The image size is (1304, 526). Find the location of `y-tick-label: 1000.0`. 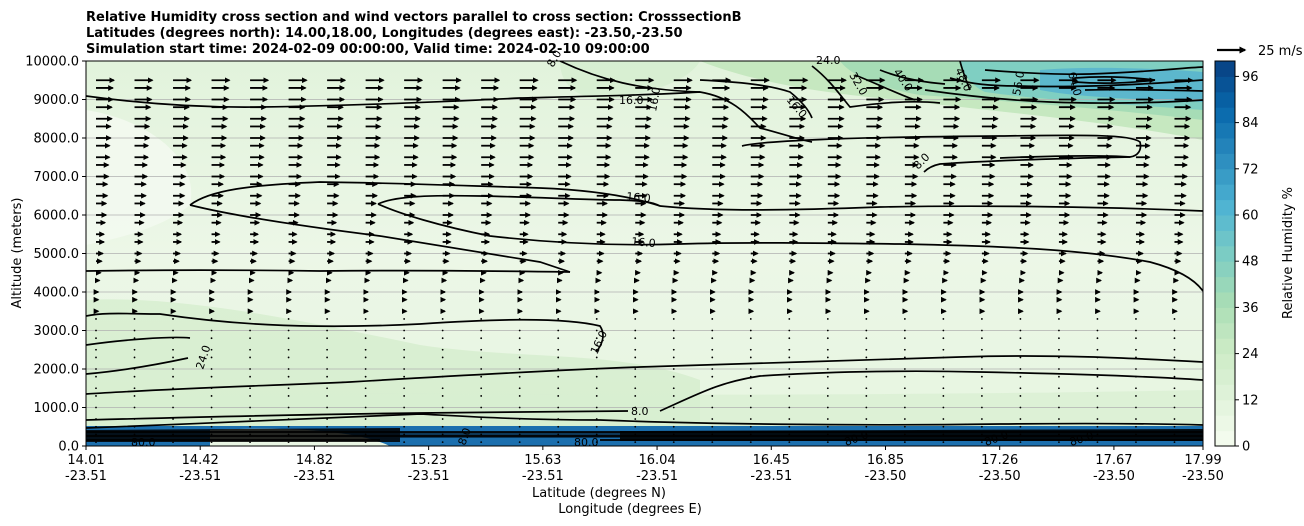

y-tick-label: 1000.0 is located at coordinates (57, 408).